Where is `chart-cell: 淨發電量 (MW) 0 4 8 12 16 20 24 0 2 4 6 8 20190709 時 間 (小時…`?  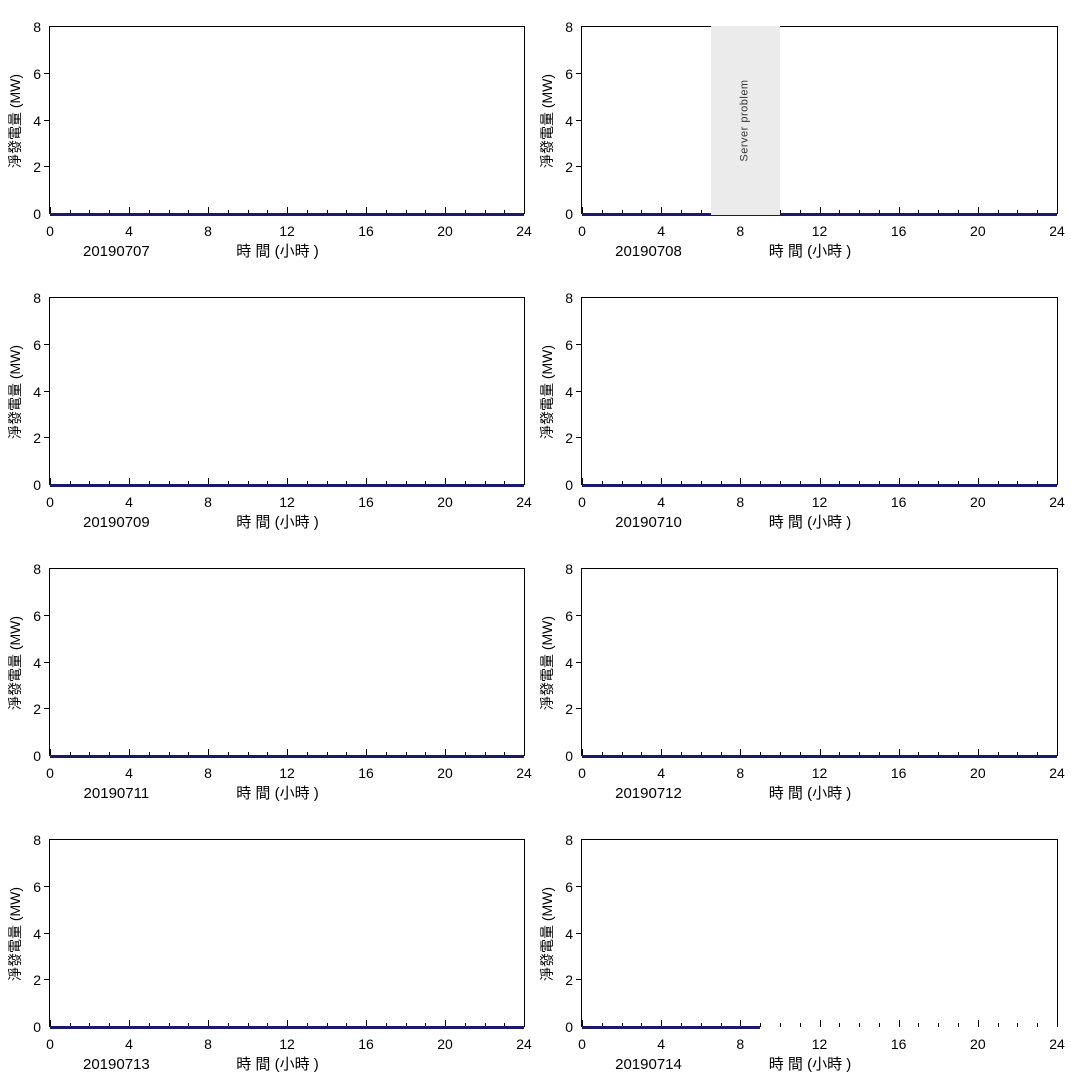
chart-cell: 淨發電量 (MW) 0 4 8 12 16 20 24 0 2 4 6 8 20190709 時 間 (小時… is located at coordinates (270, 406).